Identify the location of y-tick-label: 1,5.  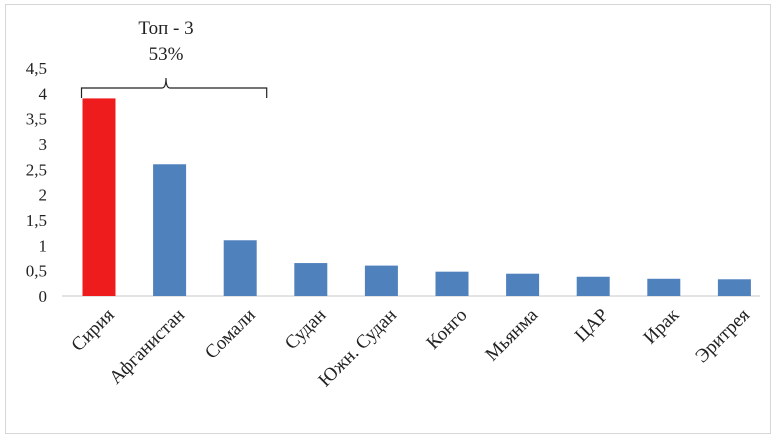
(36, 220).